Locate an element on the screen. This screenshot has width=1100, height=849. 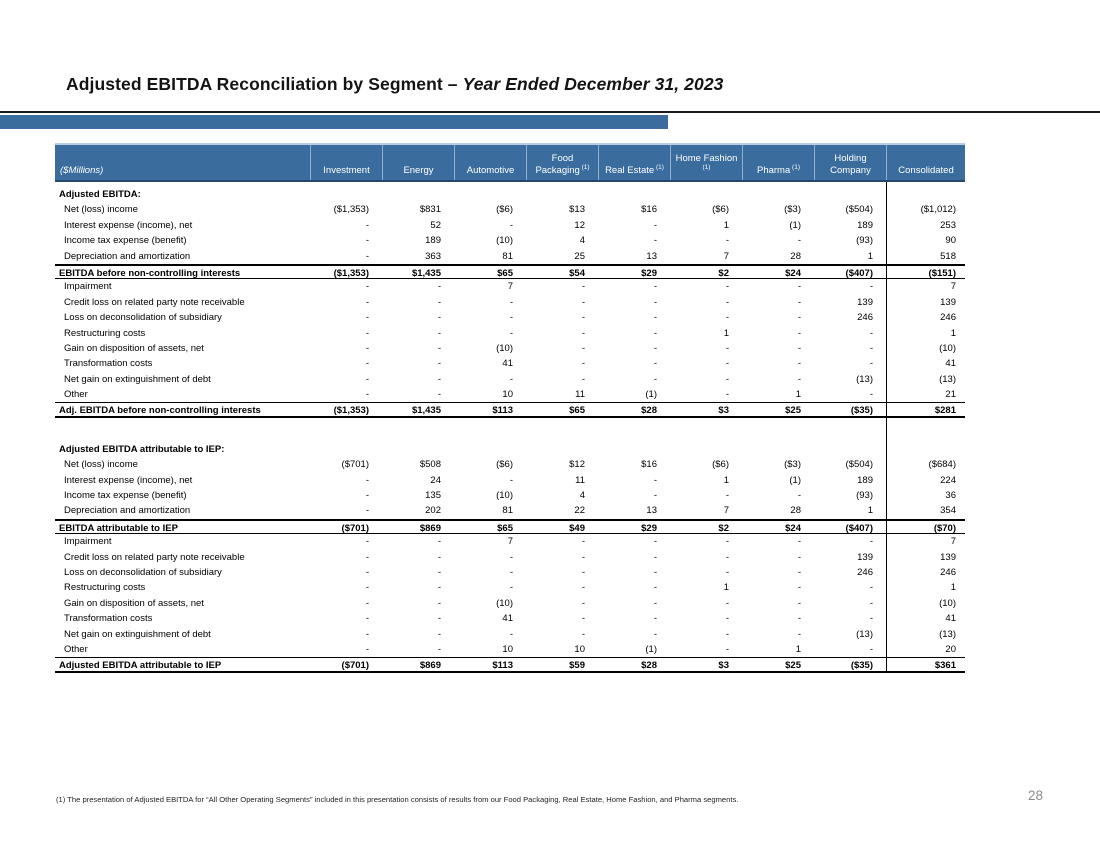
page-title-period: Year Ended December 31, 2023 is located at coordinates (593, 84).